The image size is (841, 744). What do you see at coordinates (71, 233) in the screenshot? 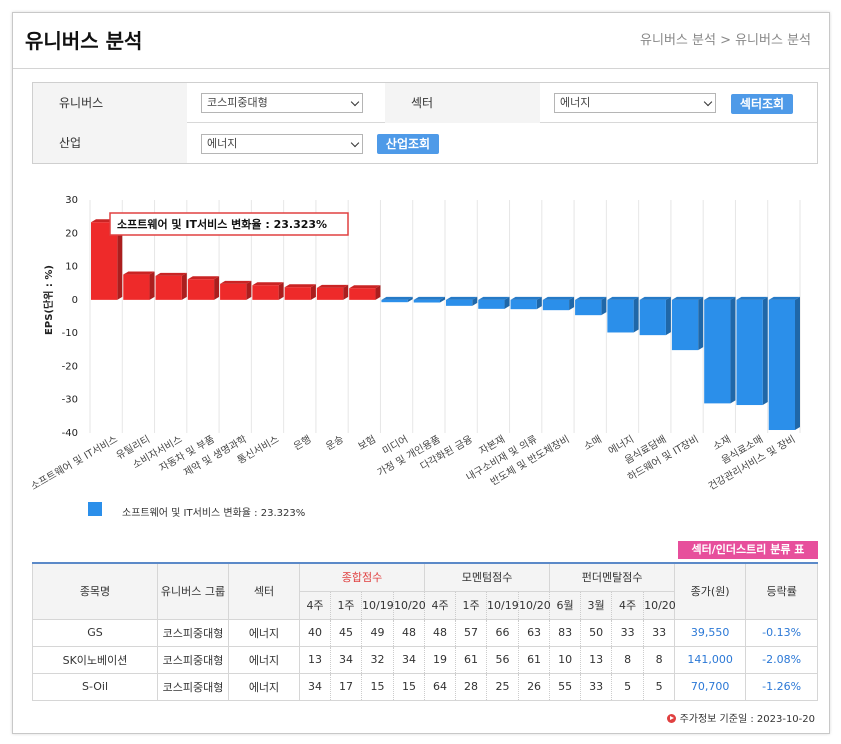
I see `y-tick-label: 20` at bounding box center [71, 233].